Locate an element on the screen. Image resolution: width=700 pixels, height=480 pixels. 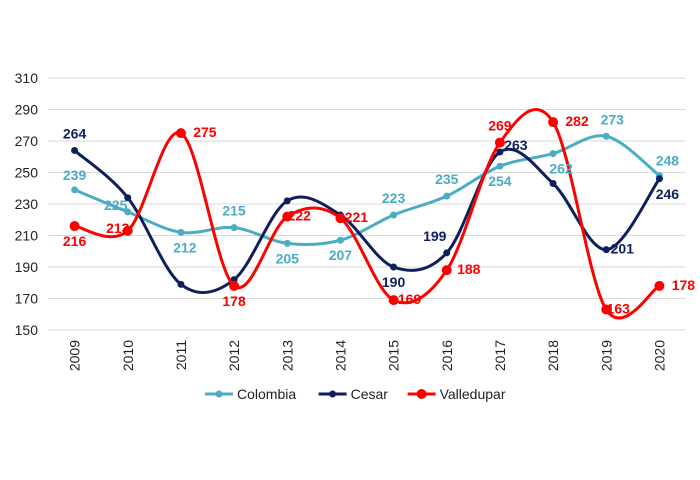
data-label: 262 is located at coordinates (561, 169).